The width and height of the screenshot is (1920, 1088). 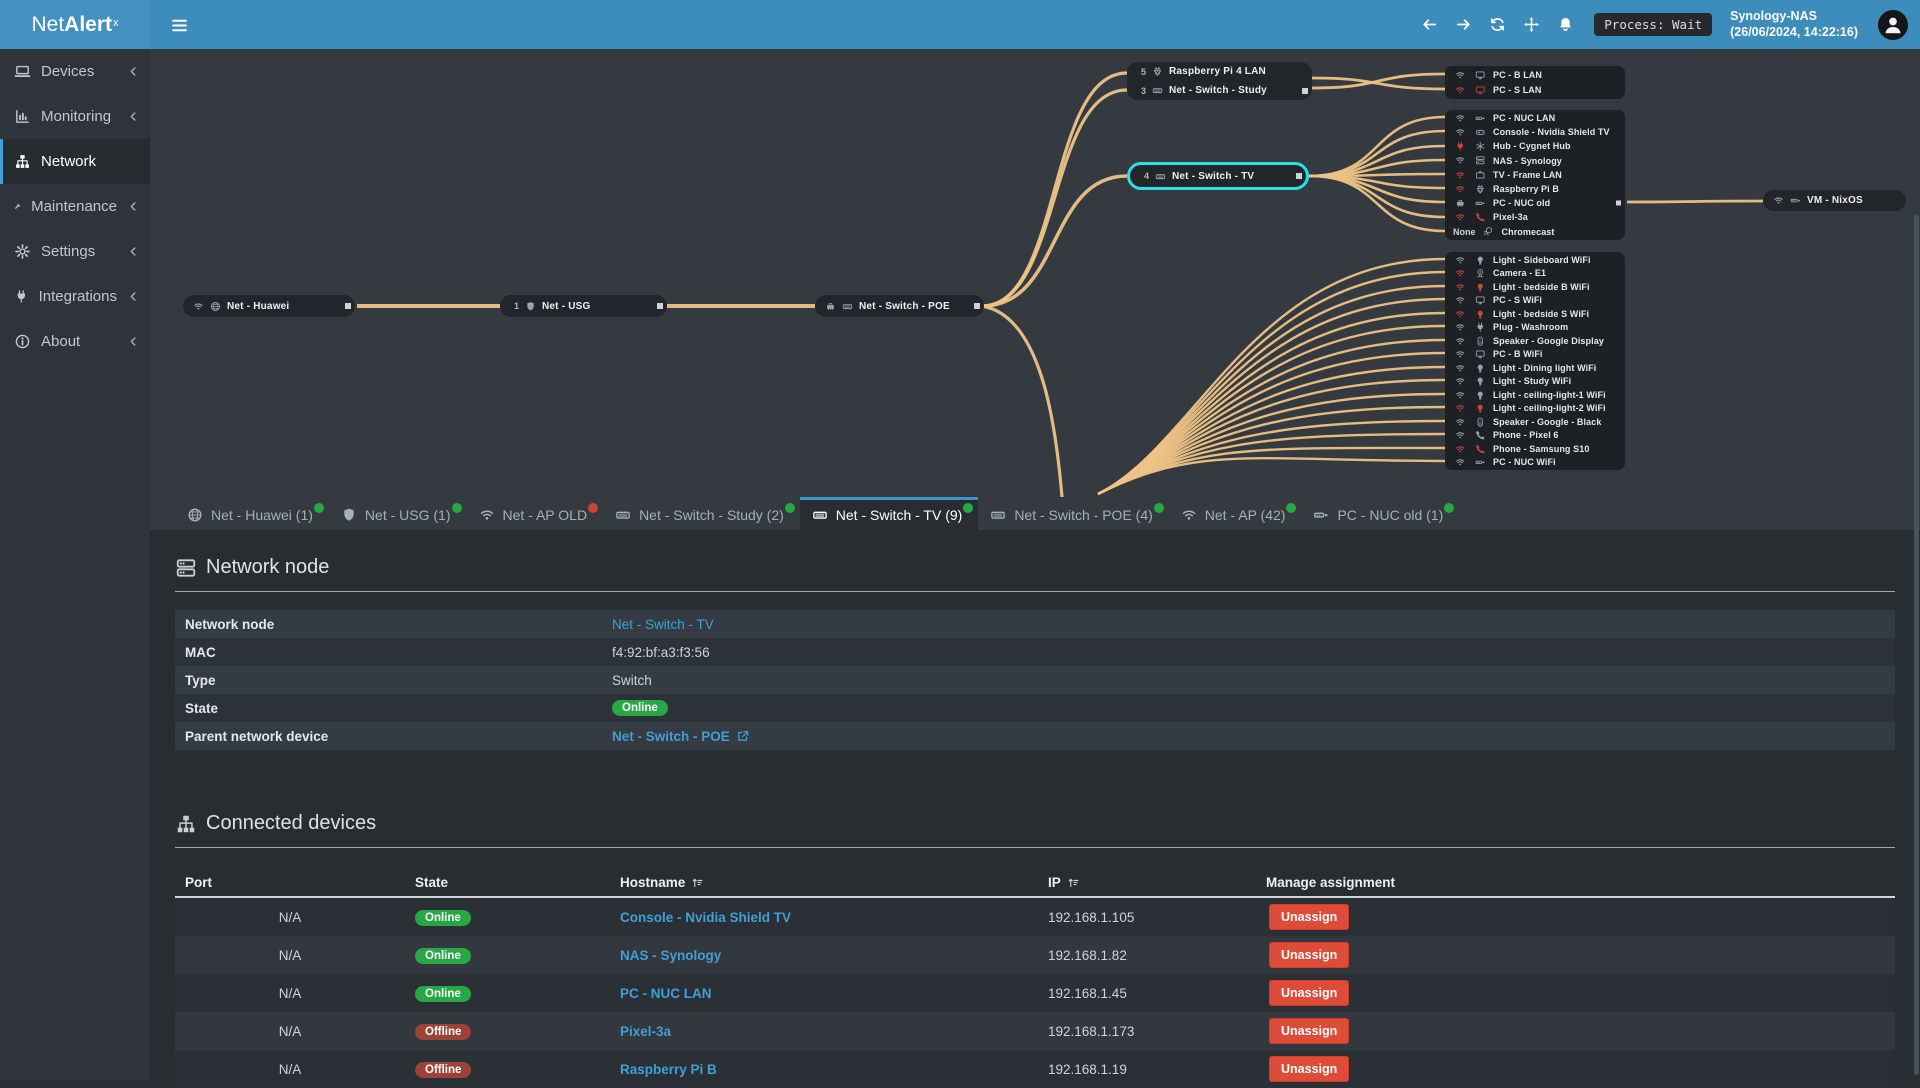 I want to click on sidebar-item-maintenance: Maintenance, so click(x=75, y=206).